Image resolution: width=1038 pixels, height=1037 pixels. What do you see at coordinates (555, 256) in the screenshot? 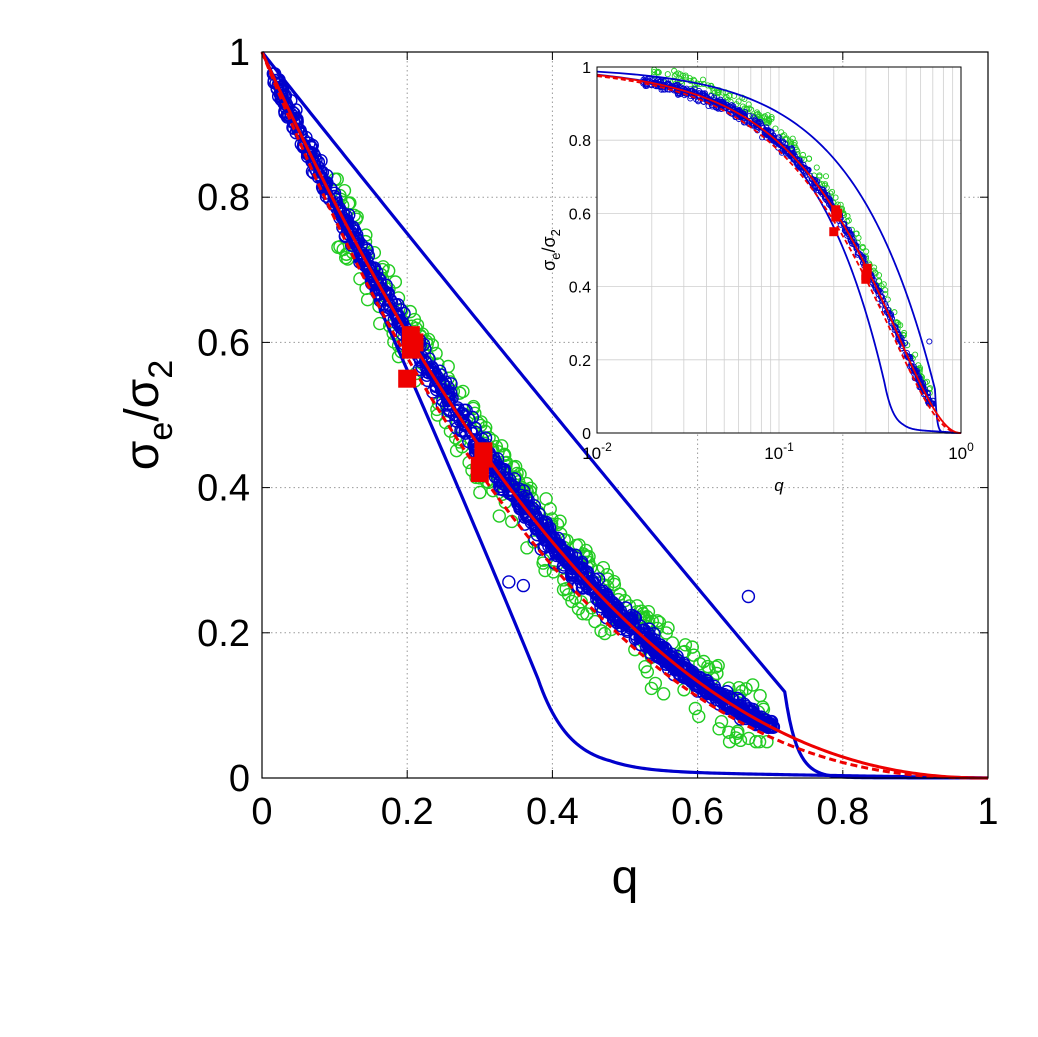
I see `inset-ylabel-sub-e: e` at bounding box center [555, 256].